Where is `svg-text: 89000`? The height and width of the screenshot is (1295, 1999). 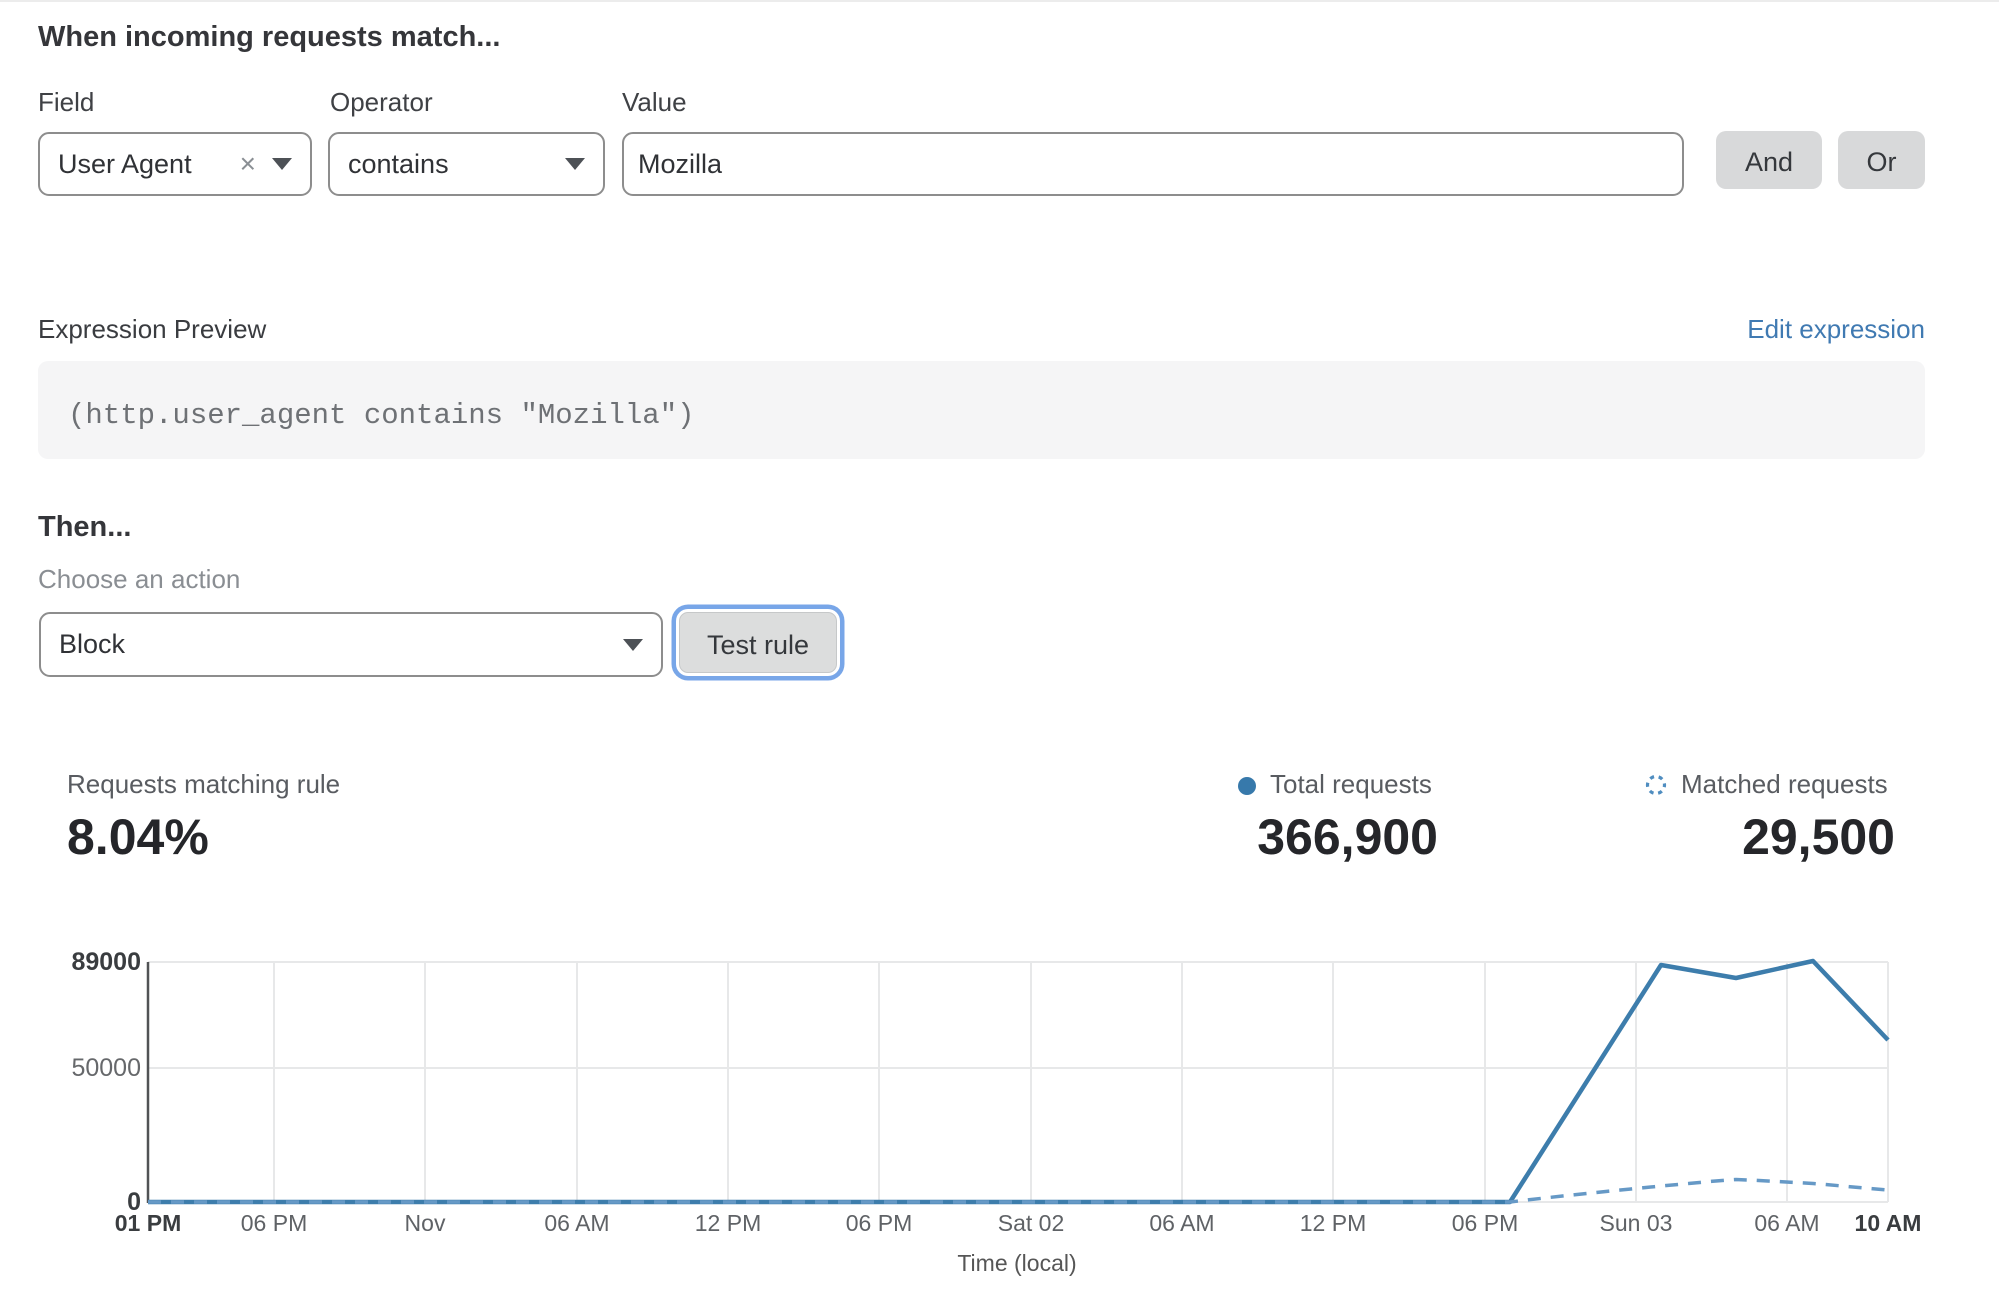 svg-text: 89000 is located at coordinates (106, 962).